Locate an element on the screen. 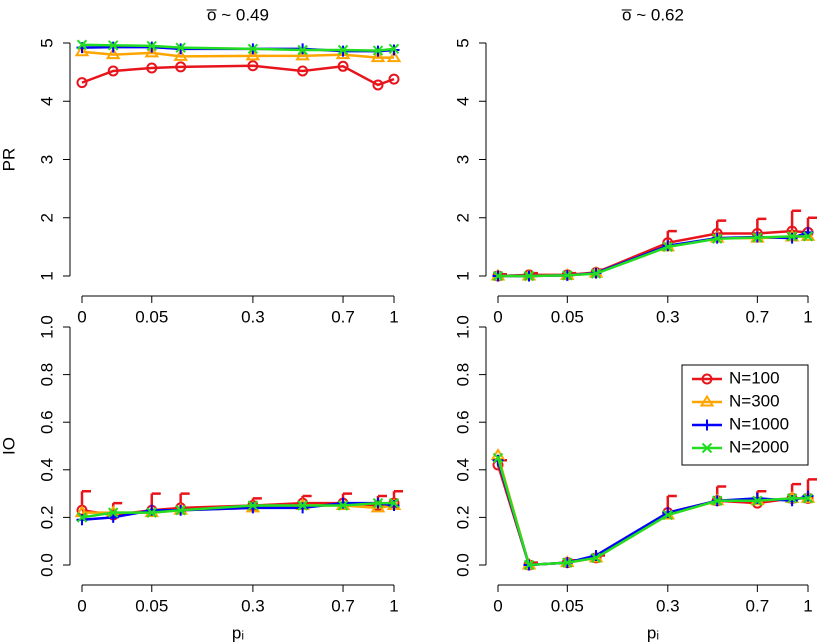  y-tick-label: 0.2 is located at coordinates (462, 518).